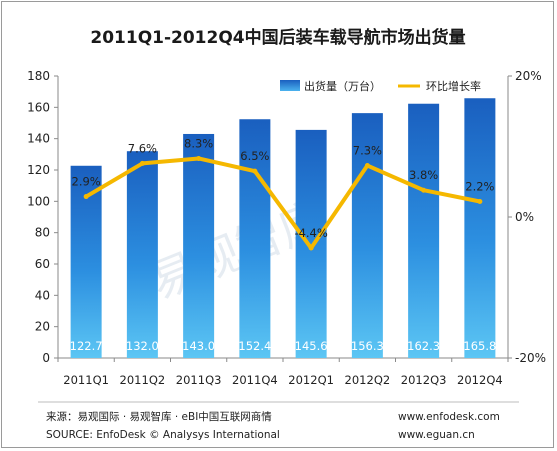 The height and width of the screenshot is (451, 557). Describe the element at coordinates (423, 175) in the screenshot. I see `growth-value-label: 3.8%` at that location.